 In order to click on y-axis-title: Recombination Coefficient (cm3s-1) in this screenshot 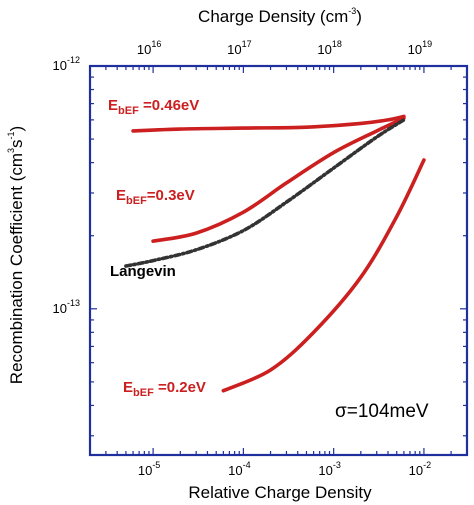, I will do `click(16, 255)`.